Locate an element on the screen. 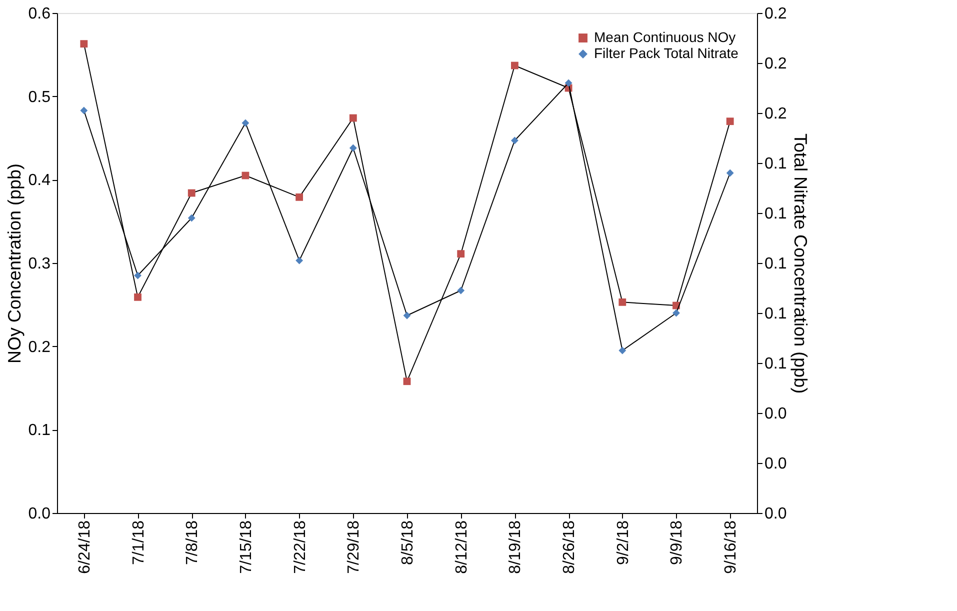 Image resolution: width=957 pixels, height=611 pixels. x-tick-label: 7/8/18 is located at coordinates (193, 542).